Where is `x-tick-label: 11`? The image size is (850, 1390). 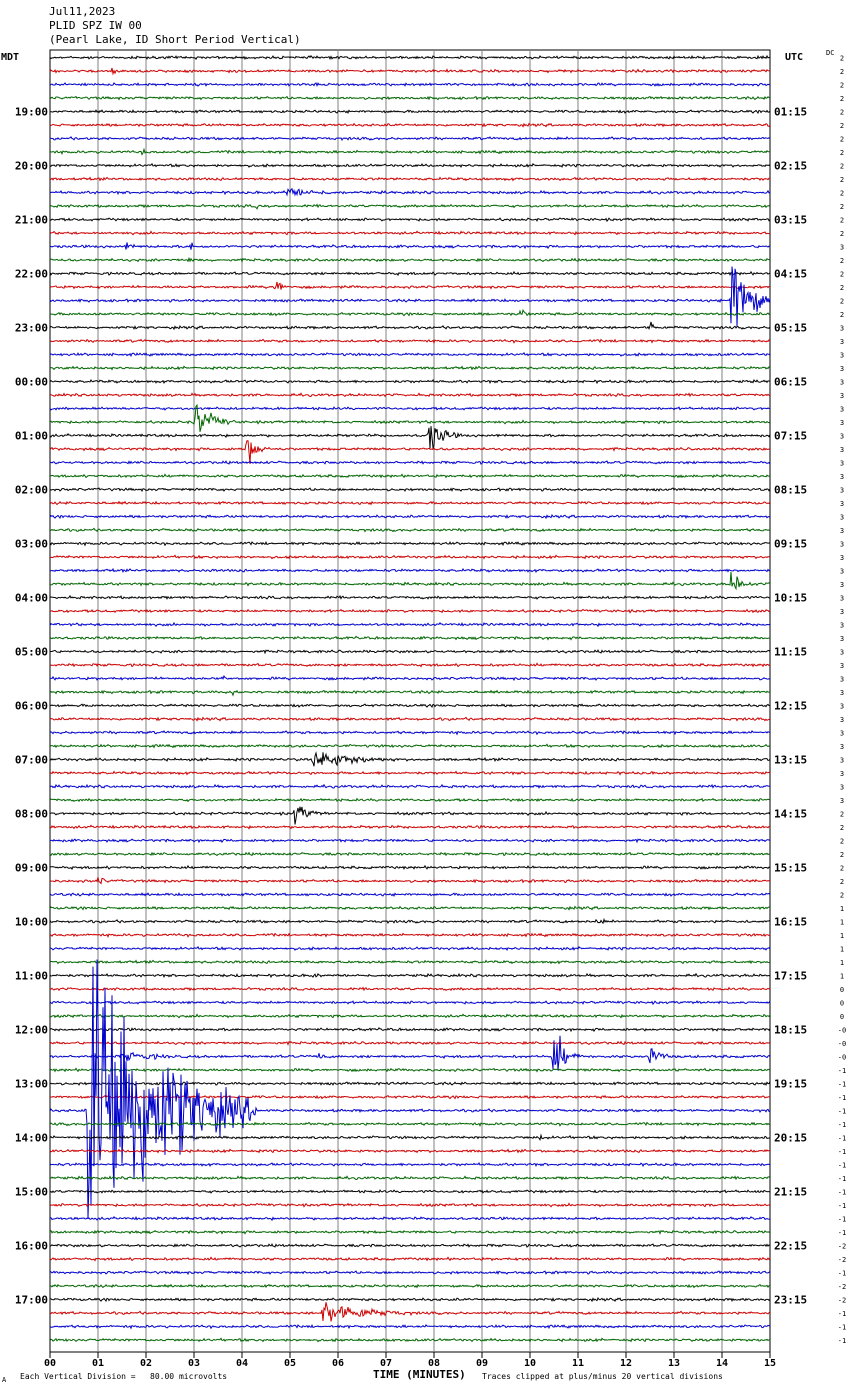 x-tick-label: 11 is located at coordinates (578, 1363).